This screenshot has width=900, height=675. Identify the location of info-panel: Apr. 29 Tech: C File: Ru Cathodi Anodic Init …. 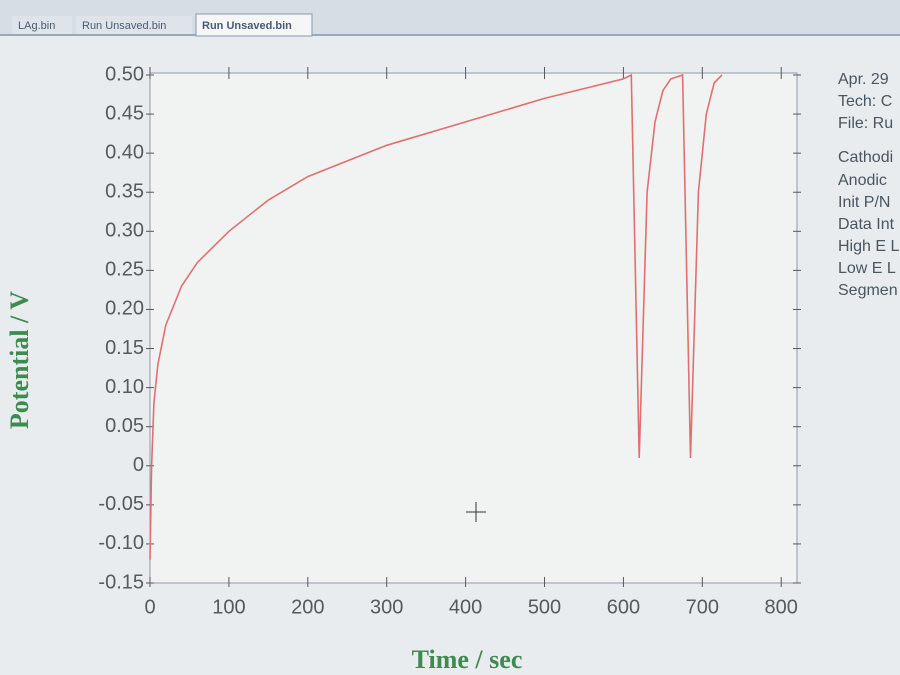
(868, 185).